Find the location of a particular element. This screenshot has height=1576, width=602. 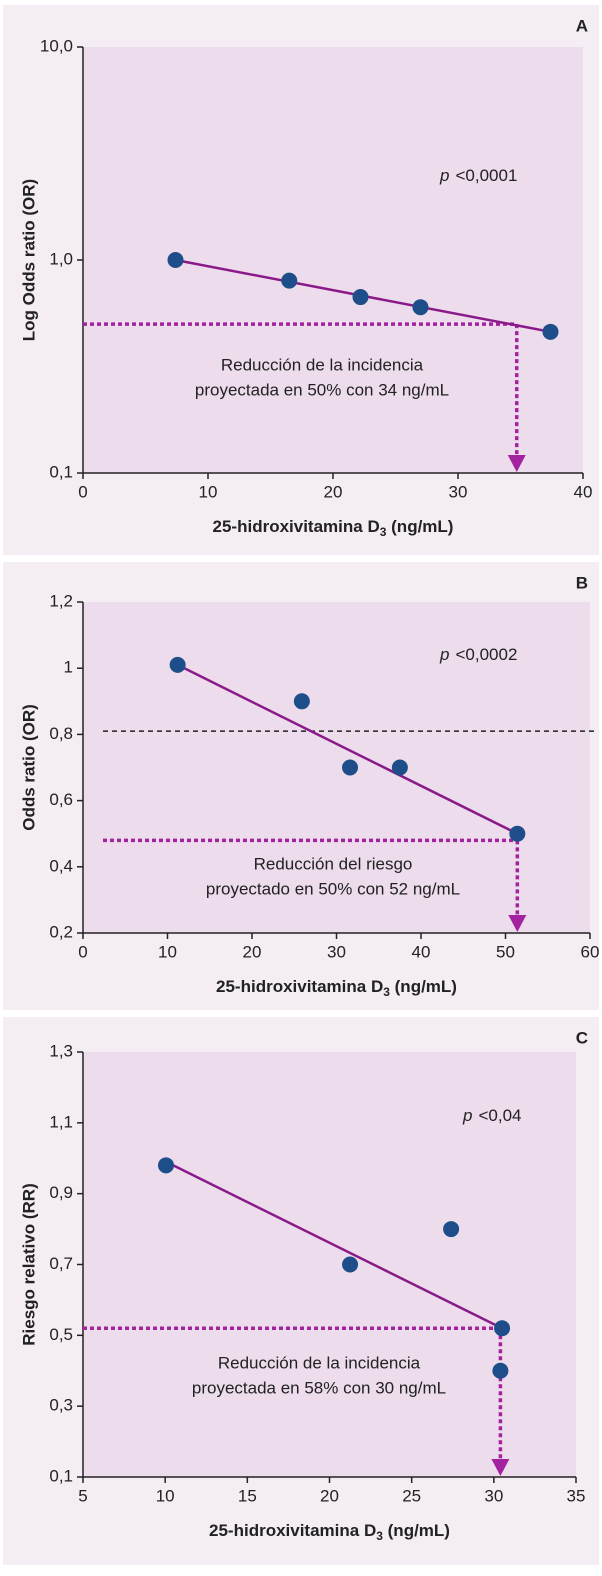

x-tick-label: 35 is located at coordinates (576, 1495).